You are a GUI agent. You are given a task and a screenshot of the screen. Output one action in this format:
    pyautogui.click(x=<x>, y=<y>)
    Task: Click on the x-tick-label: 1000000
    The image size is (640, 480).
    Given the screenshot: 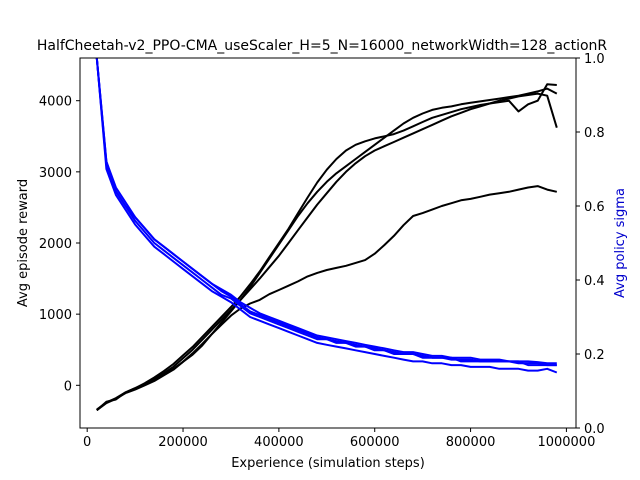 What is the action you would take?
    pyautogui.click(x=566, y=442)
    